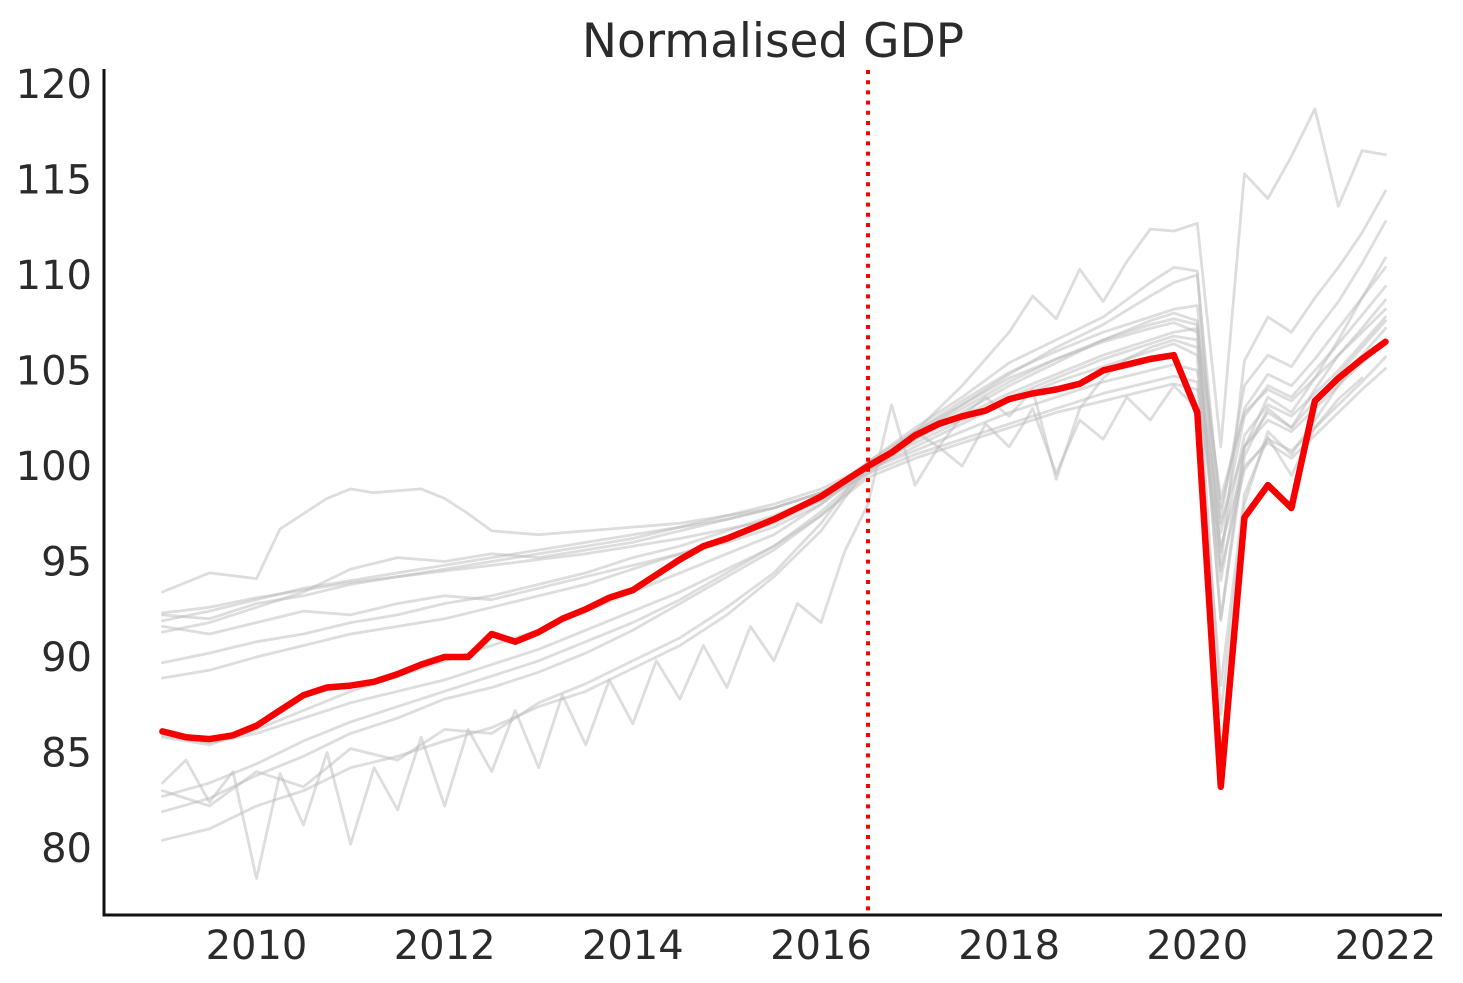 This screenshot has height=983, width=1463. I want to click on x-tick-label: 2018, so click(1009, 946).